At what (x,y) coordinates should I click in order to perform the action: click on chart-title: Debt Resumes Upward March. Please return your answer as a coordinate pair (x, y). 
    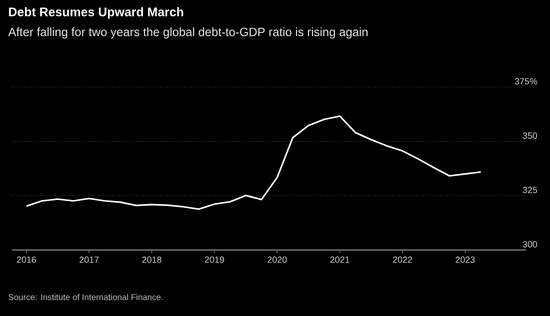
    Looking at the image, I should click on (96, 13).